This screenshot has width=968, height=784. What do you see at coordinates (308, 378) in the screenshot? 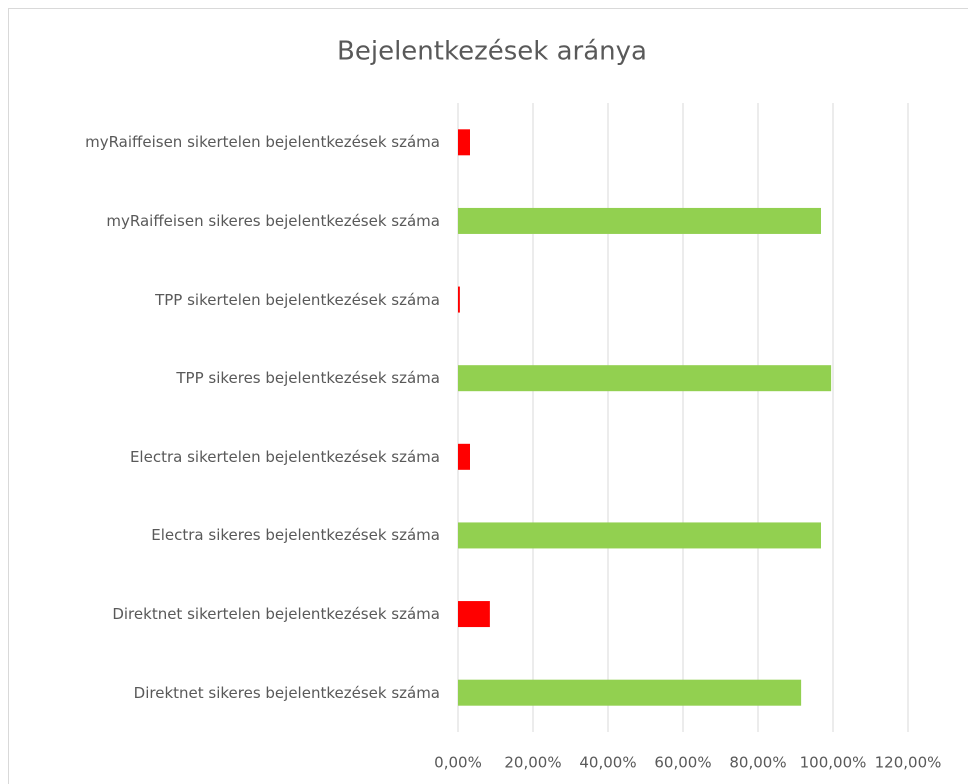
I see `y-tick-label: TPP sikeres bejelentkezések száma` at bounding box center [308, 378].